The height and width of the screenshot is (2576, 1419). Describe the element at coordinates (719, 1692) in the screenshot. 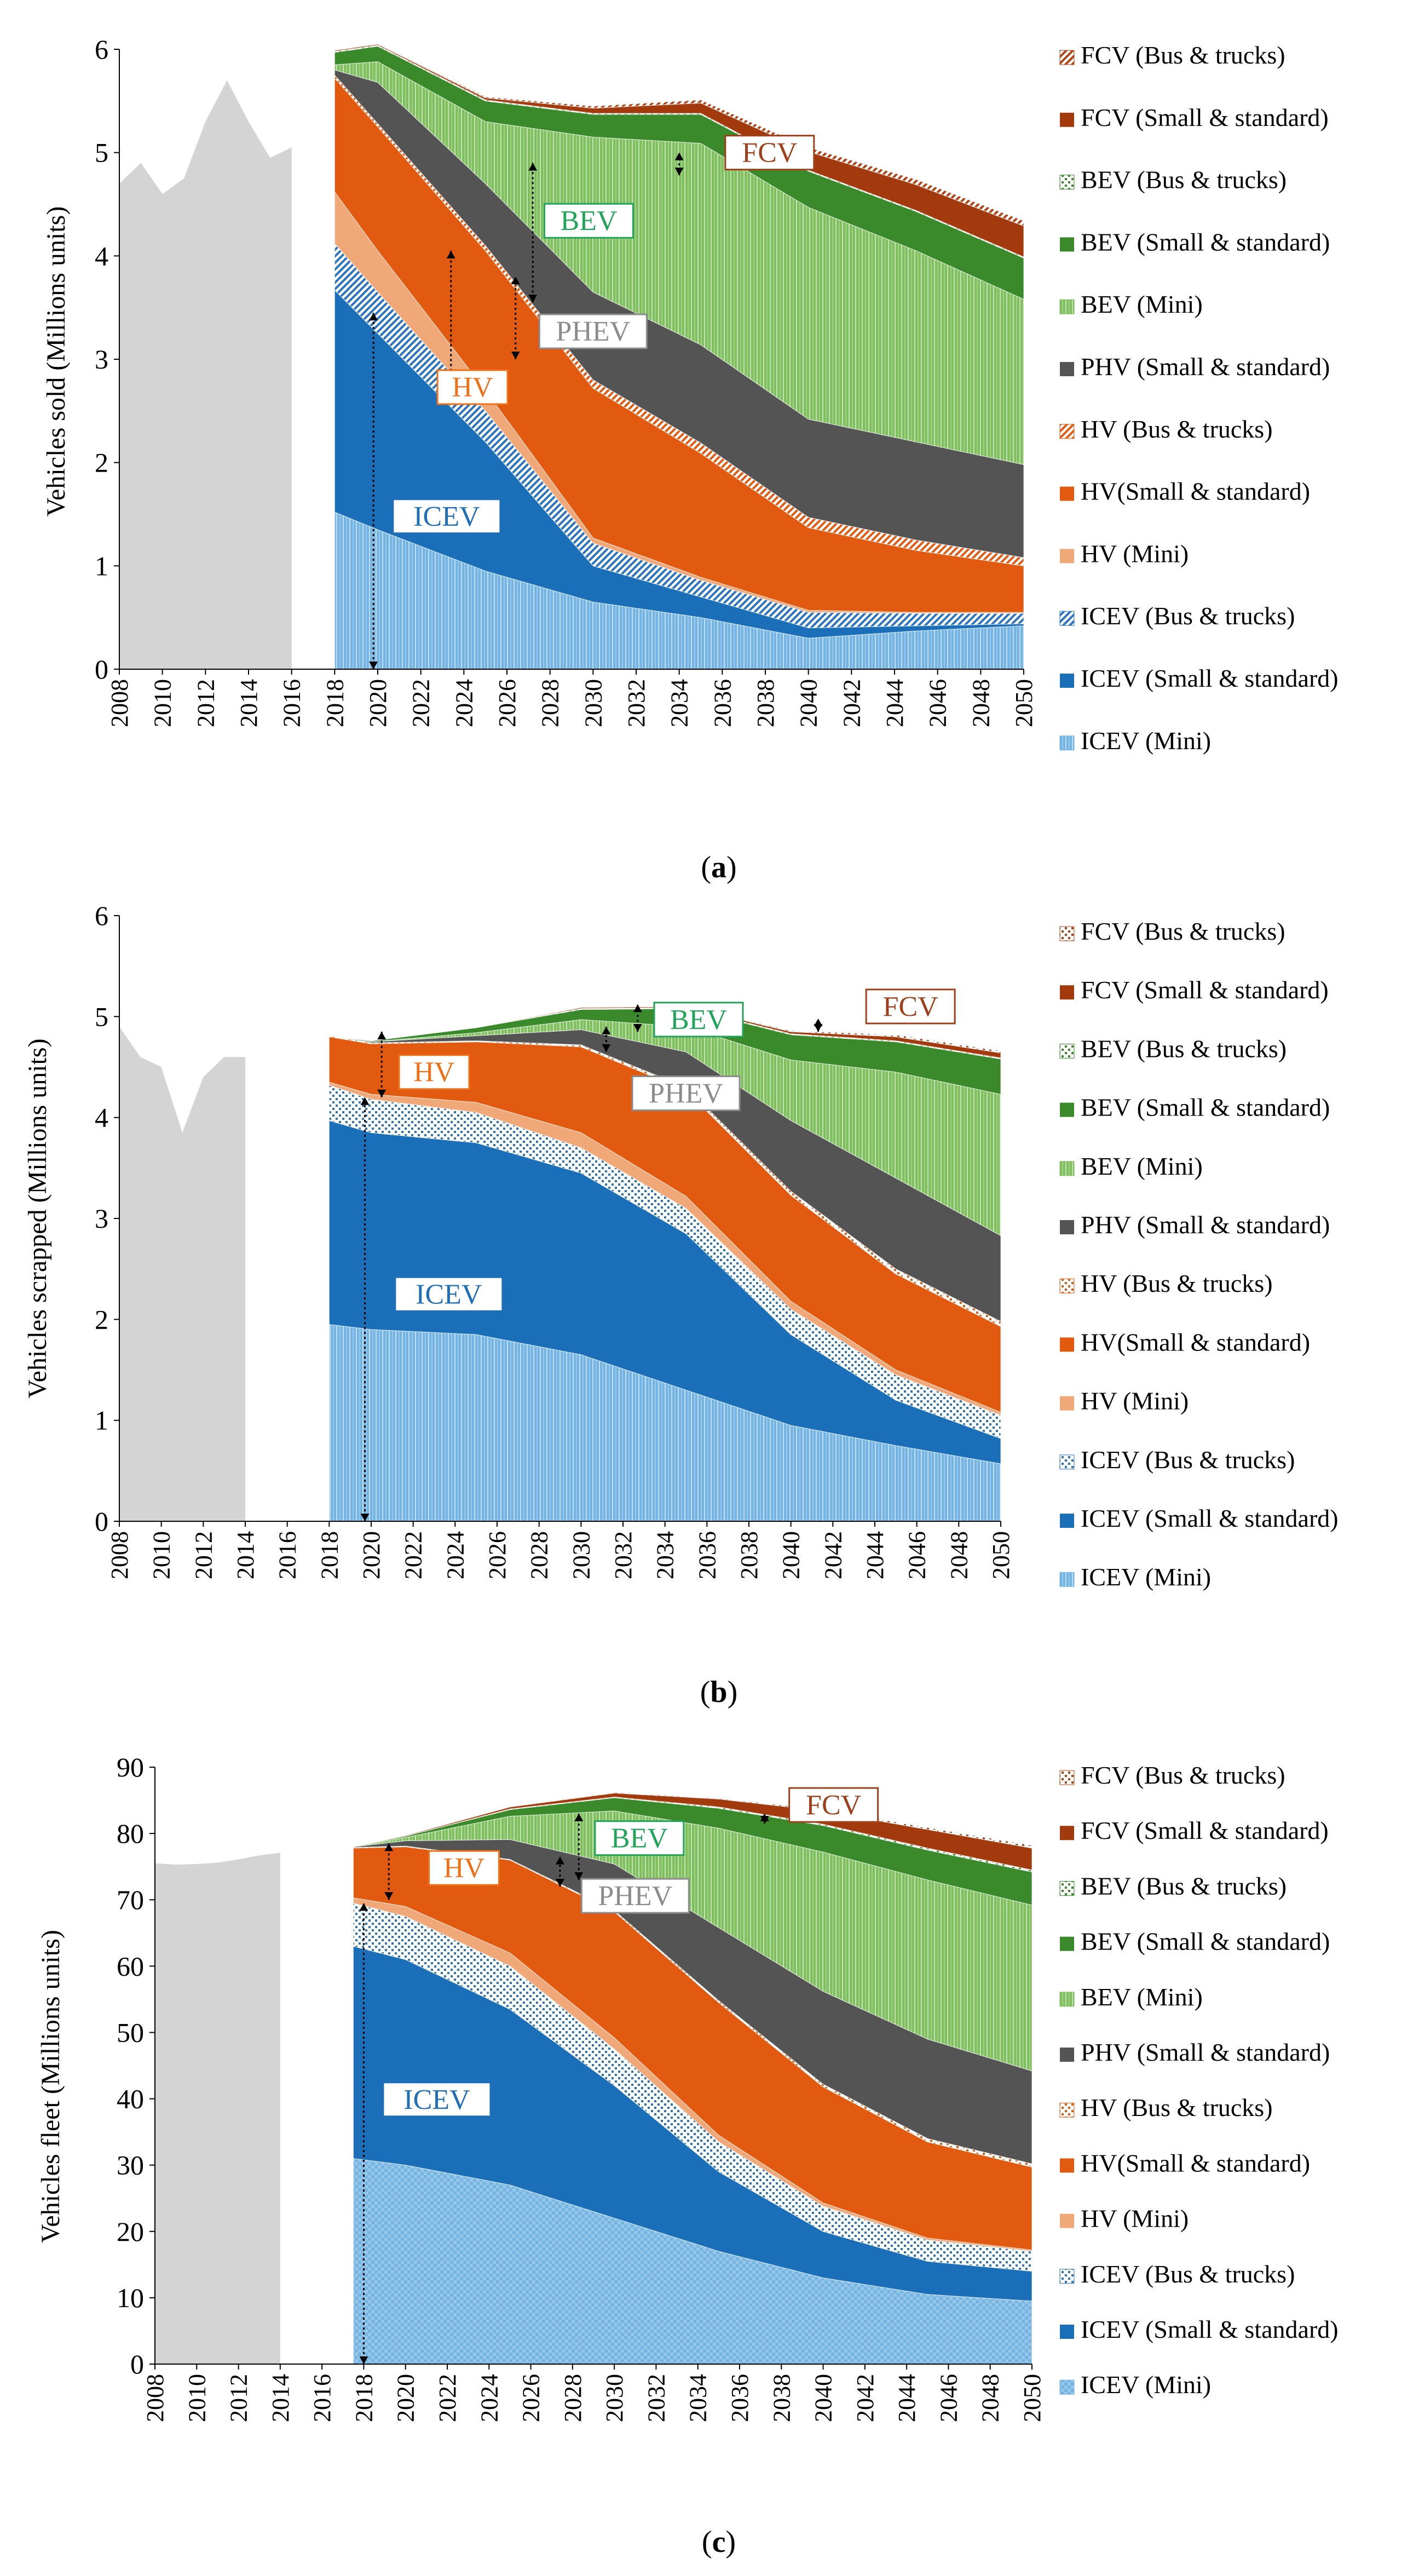

I see `panel-b-caption: (b)` at that location.